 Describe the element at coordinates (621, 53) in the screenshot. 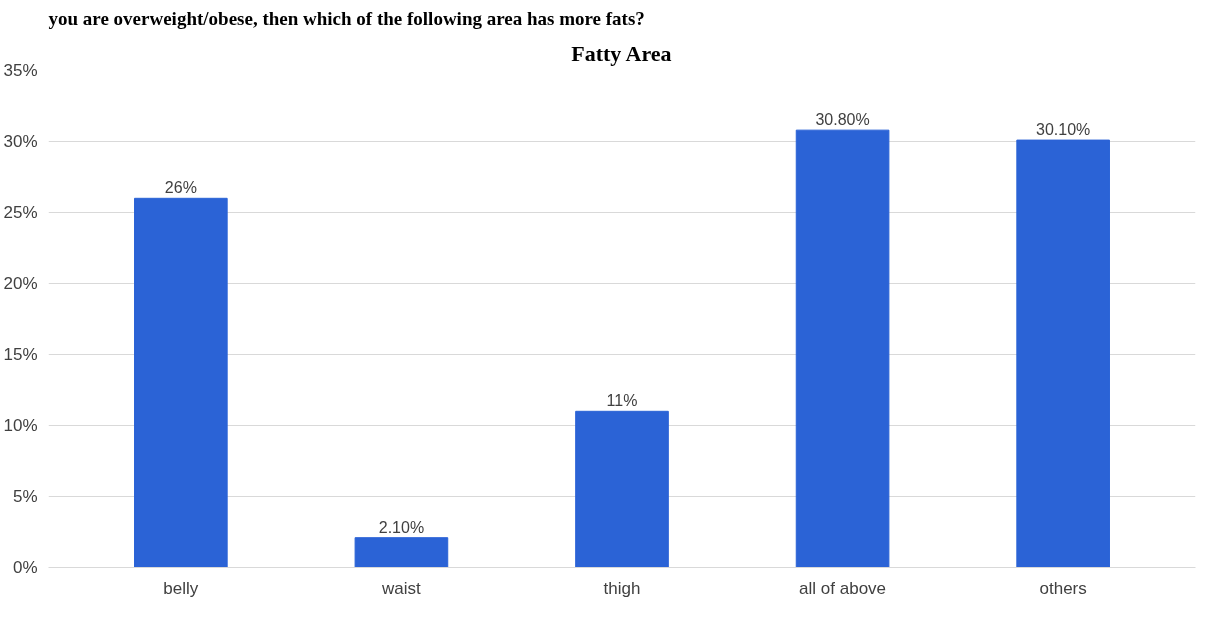

I see `chart-title: Fatty Area` at that location.